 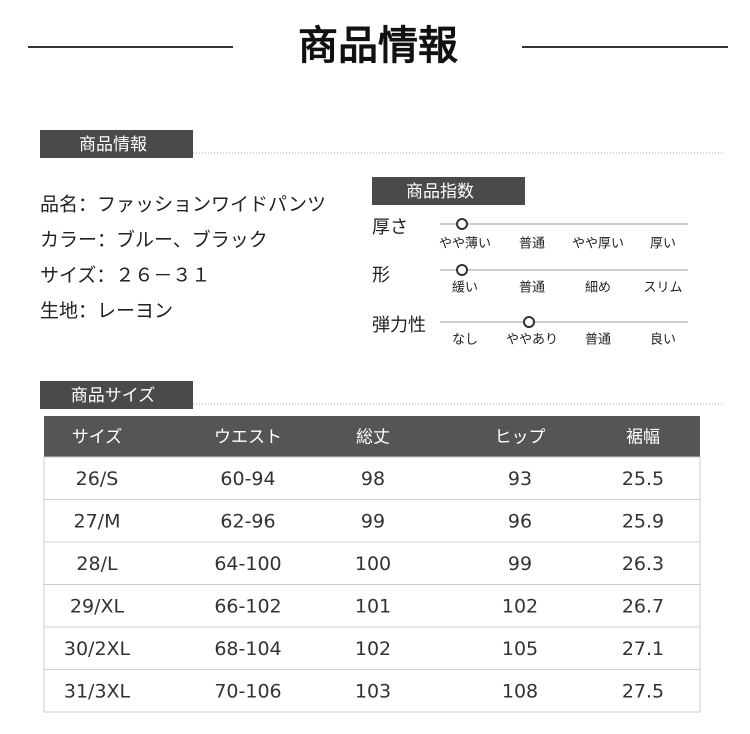 What do you see at coordinates (247, 691) in the screenshot?
I see `table-cell: 70-106` at bounding box center [247, 691].